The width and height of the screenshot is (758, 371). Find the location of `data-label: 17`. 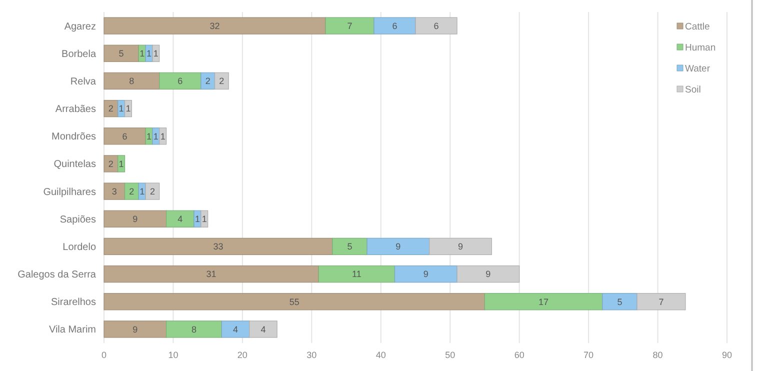

data-label: 17 is located at coordinates (543, 301).